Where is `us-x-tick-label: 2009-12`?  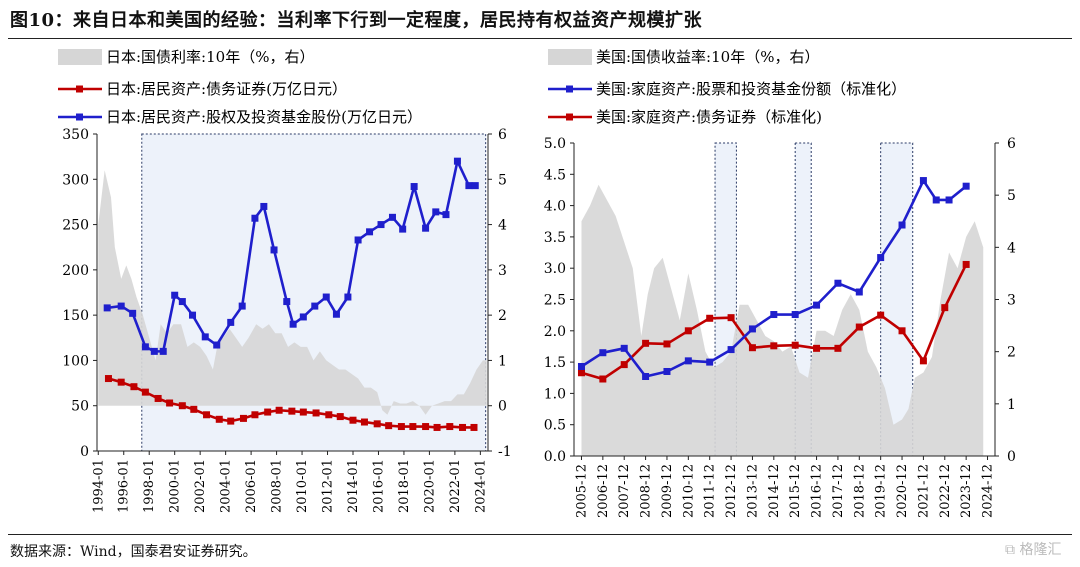
us-x-tick-label: 2009-12 is located at coordinates (667, 491).